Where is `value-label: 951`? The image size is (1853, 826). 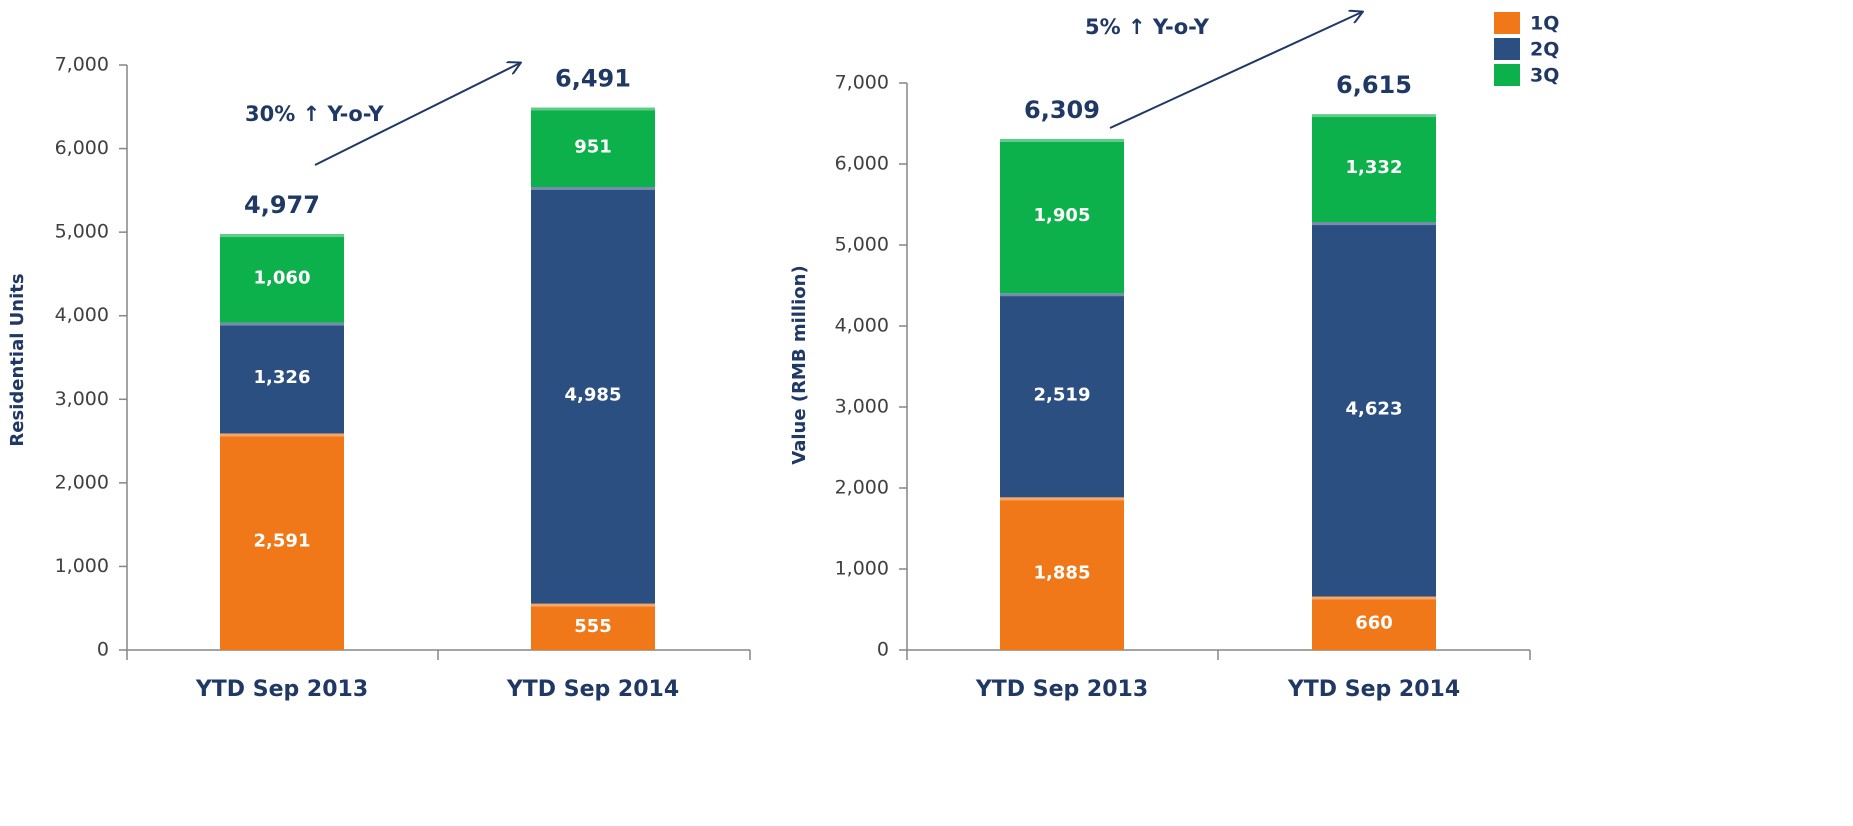
value-label: 951 is located at coordinates (593, 146).